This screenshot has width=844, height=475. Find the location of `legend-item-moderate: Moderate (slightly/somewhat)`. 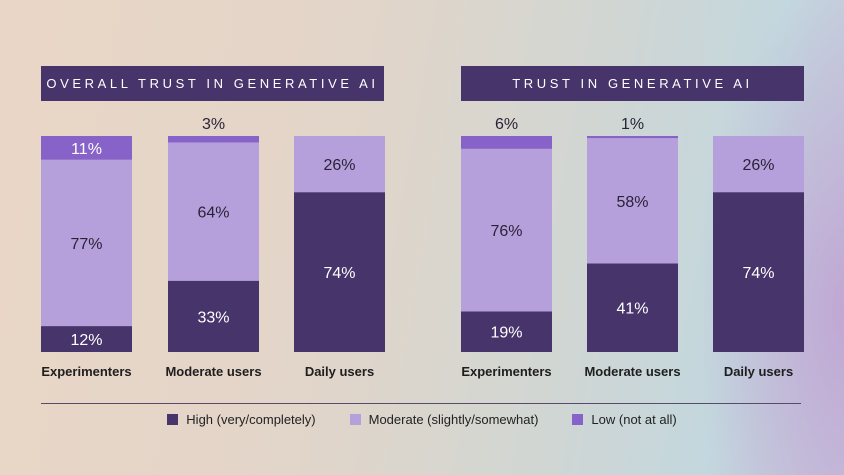

legend-item-moderate: Moderate (slightly/somewhat) is located at coordinates (444, 419).